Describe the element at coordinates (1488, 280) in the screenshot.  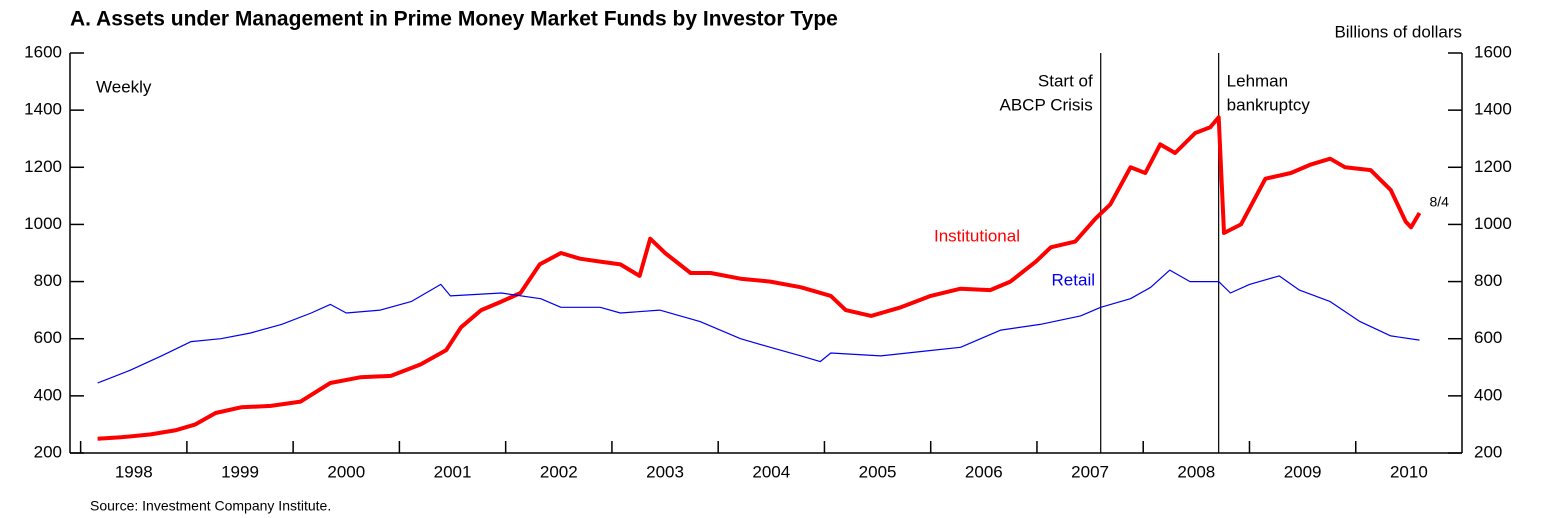
I see `y2-tick-label: 800` at that location.